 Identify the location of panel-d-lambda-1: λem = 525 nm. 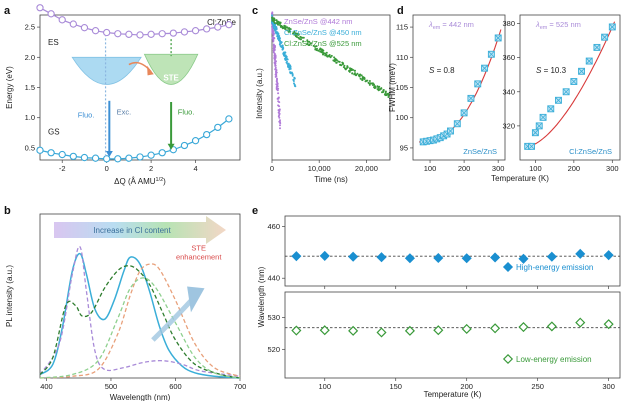
(558, 25).